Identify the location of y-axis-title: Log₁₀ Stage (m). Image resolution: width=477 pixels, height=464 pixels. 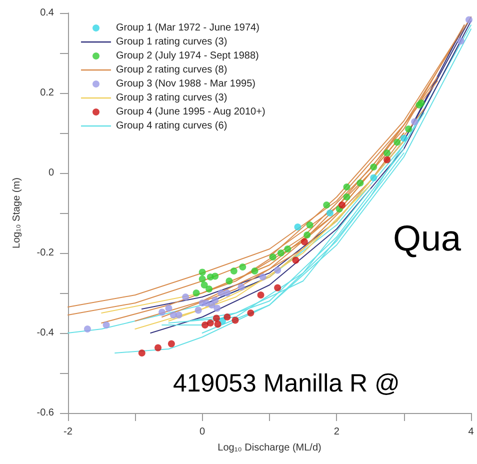
(17, 213).